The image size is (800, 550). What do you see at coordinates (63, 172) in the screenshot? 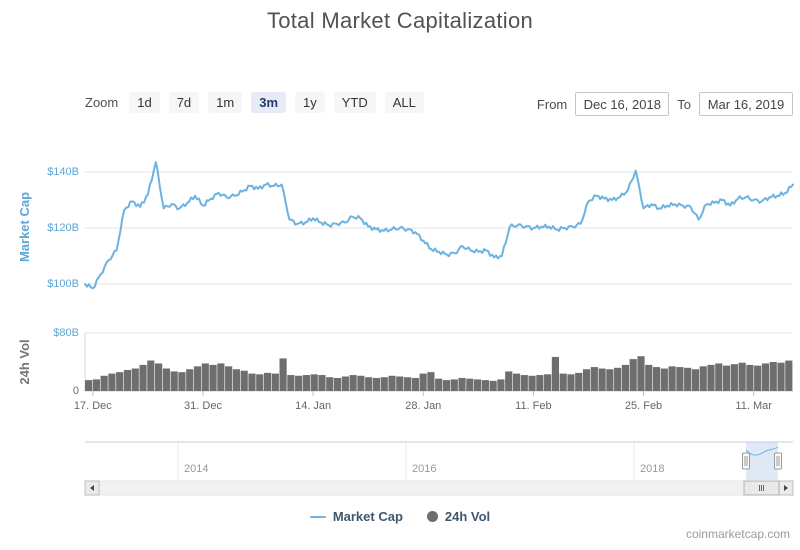
I see `y-tick-market-cap: $140B` at bounding box center [63, 172].